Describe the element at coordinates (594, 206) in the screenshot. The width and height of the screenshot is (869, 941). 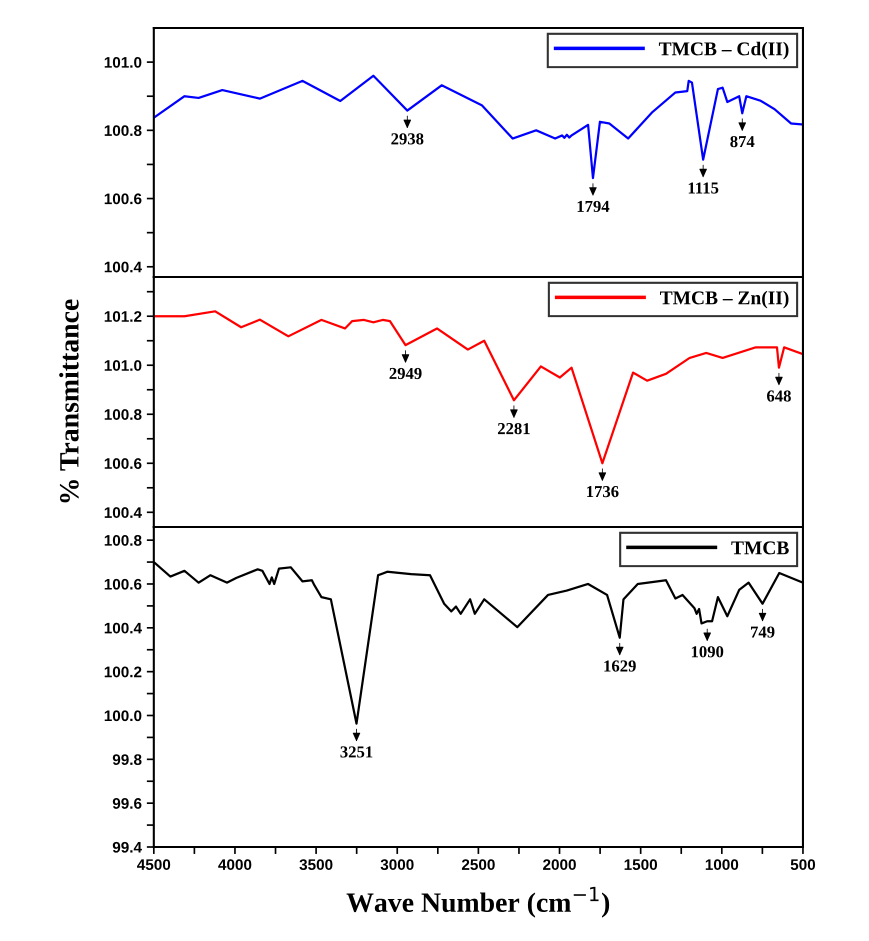
I see `annotation: 1794` at that location.